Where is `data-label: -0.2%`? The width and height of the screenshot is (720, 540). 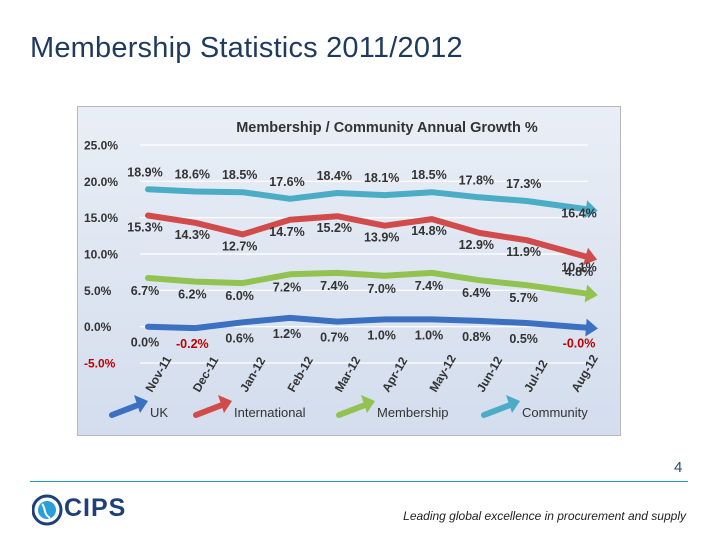
data-label: -0.2% is located at coordinates (192, 344).